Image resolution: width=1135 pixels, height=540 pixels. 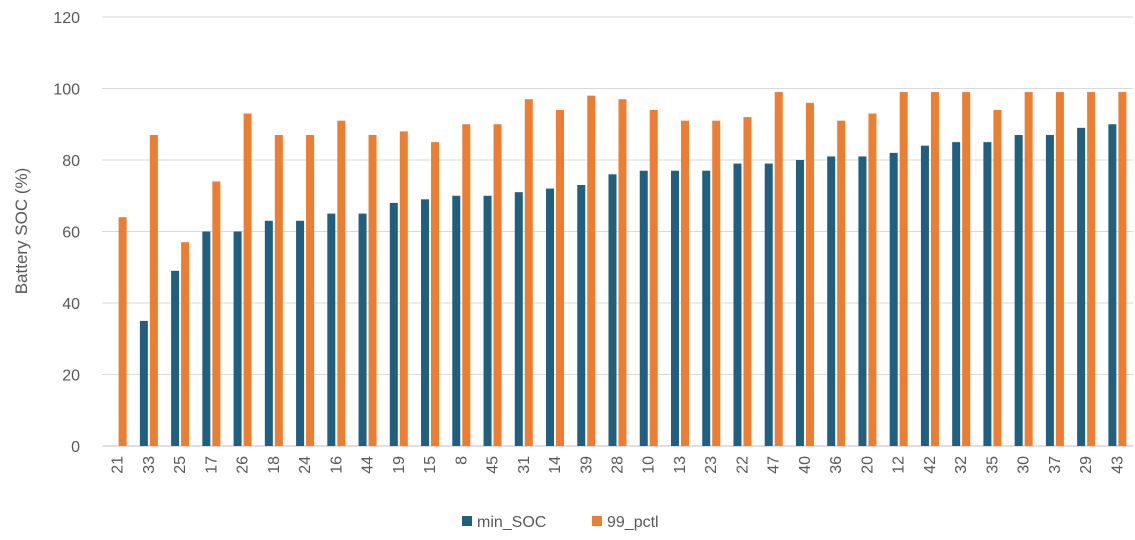 What do you see at coordinates (774, 465) in the screenshot?
I see `x-tick-label: 47` at bounding box center [774, 465].